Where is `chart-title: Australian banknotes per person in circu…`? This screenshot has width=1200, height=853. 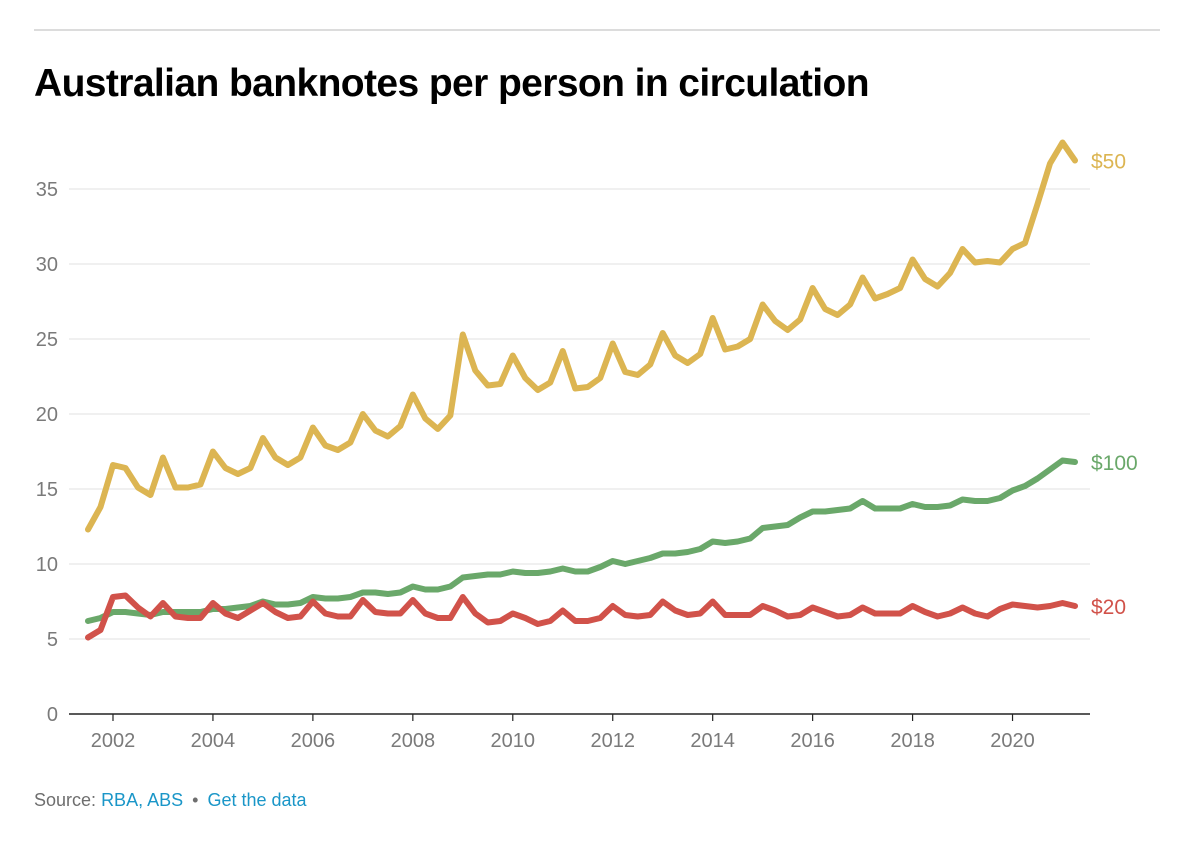
chart-title: Australian banknotes per person in circu… is located at coordinates (452, 83).